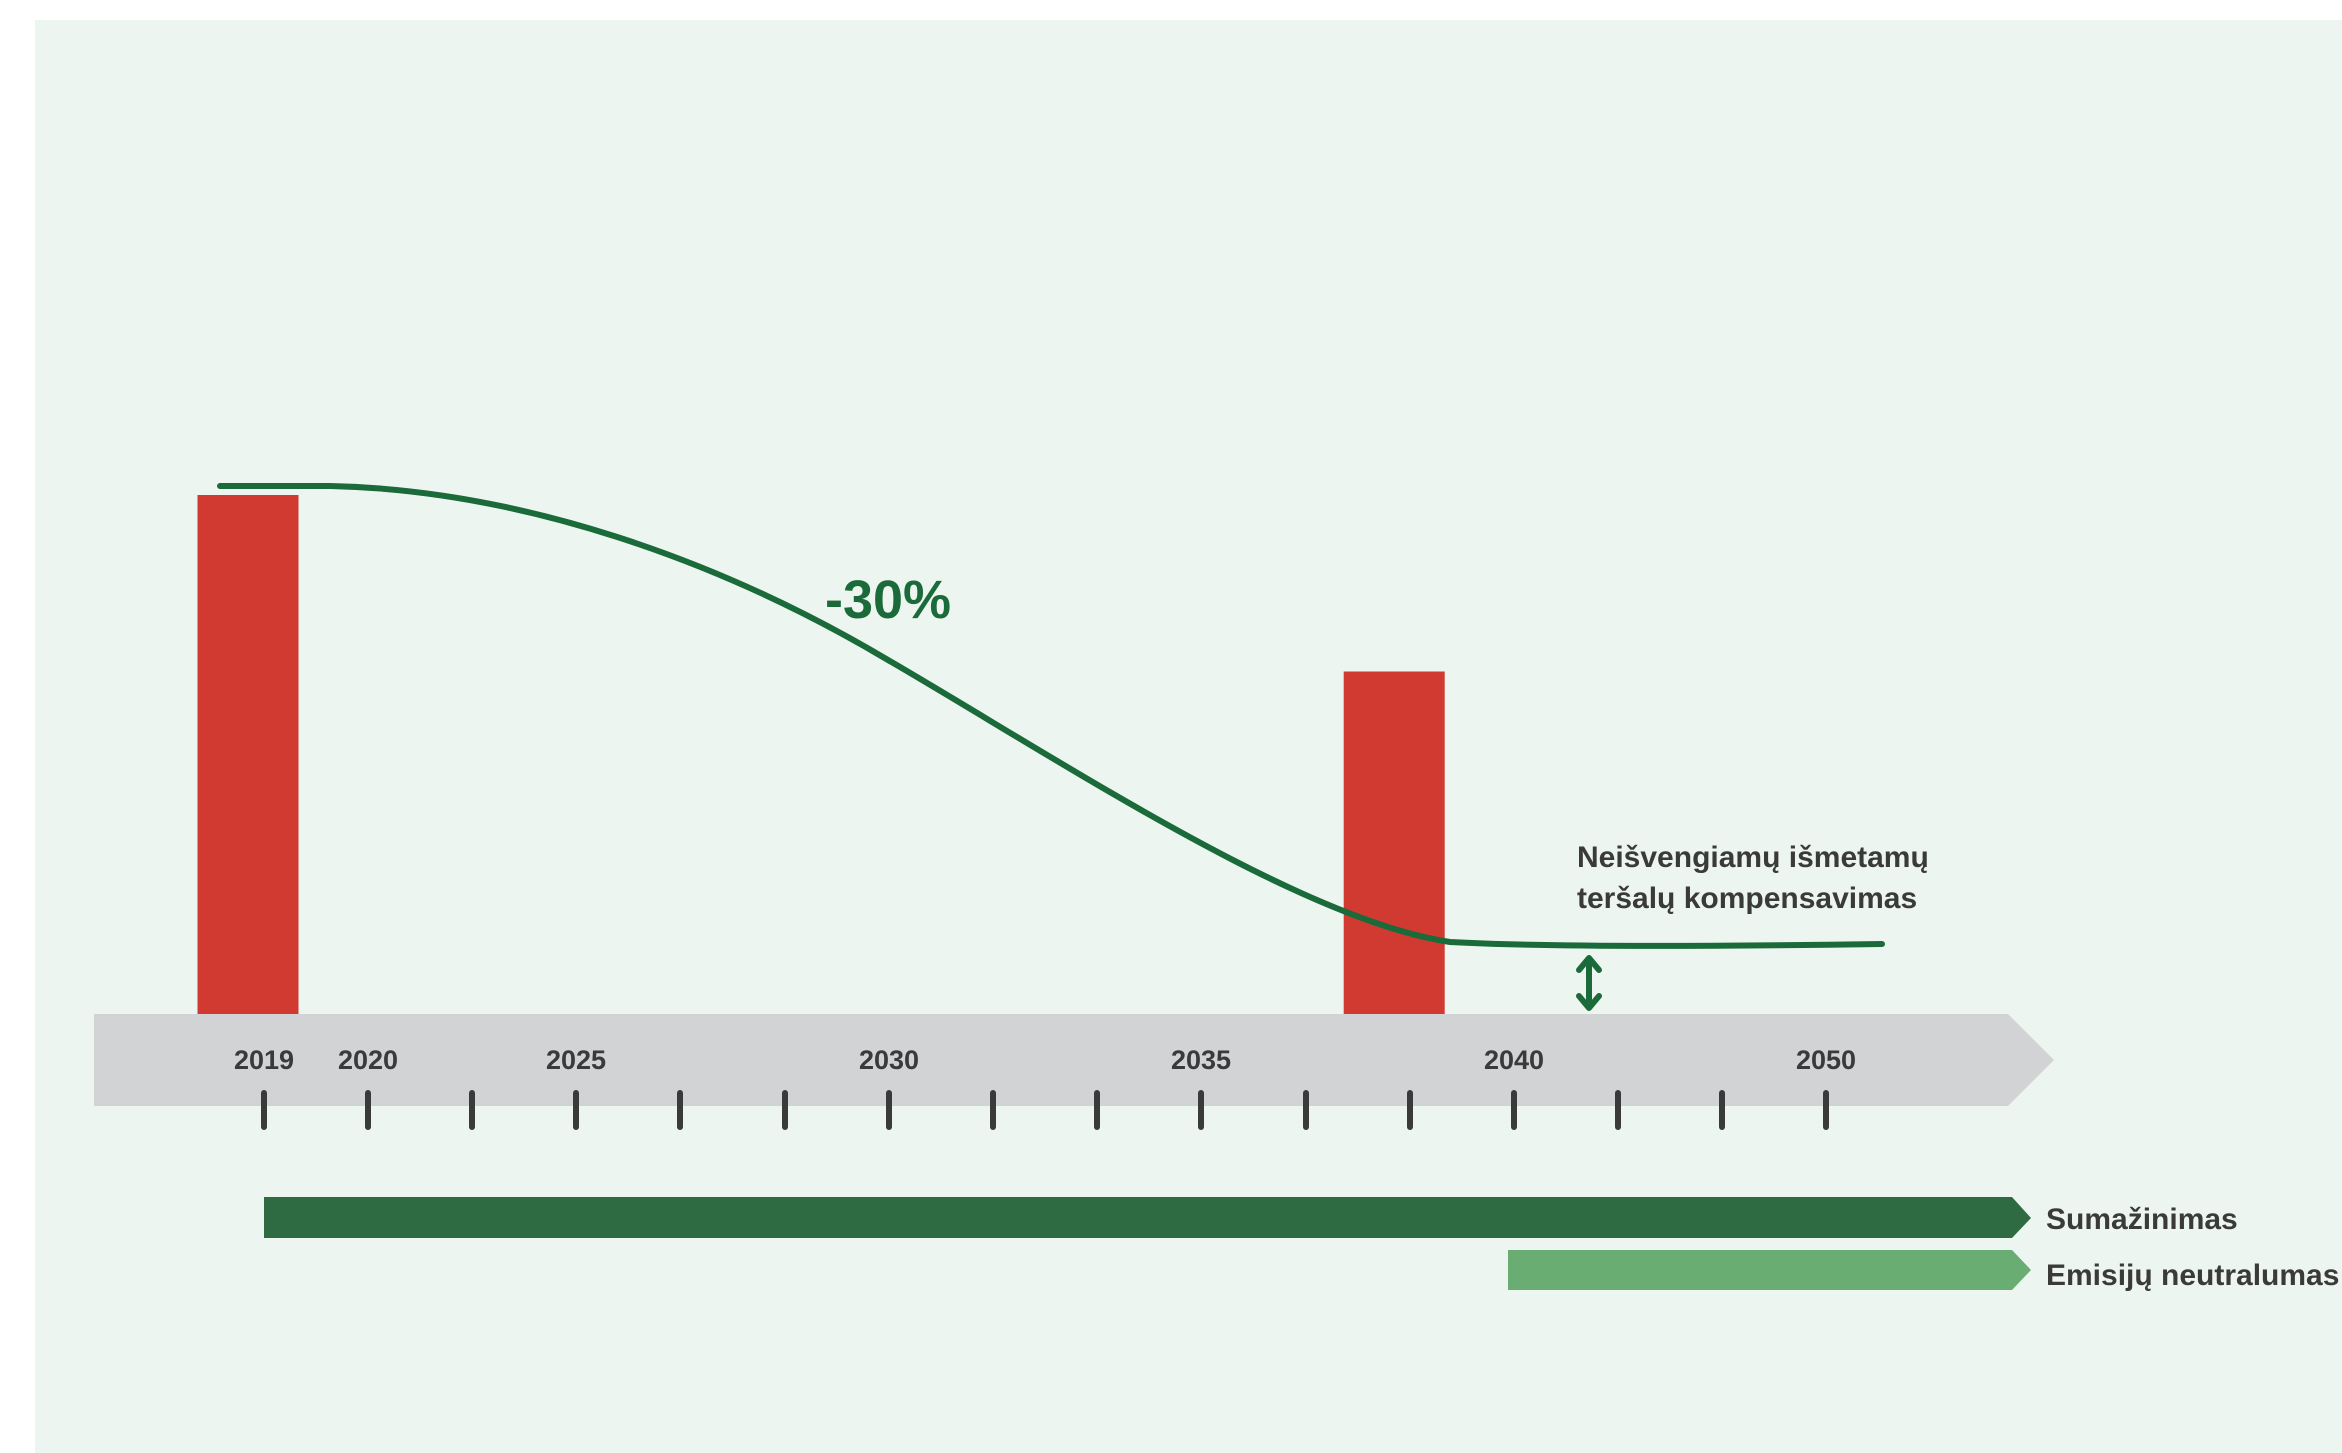 The width and height of the screenshot is (2342, 1453). Describe the element at coordinates (1753, 857) in the screenshot. I see `compensation-note-line-1: Neišvengiamų išmetamų` at that location.